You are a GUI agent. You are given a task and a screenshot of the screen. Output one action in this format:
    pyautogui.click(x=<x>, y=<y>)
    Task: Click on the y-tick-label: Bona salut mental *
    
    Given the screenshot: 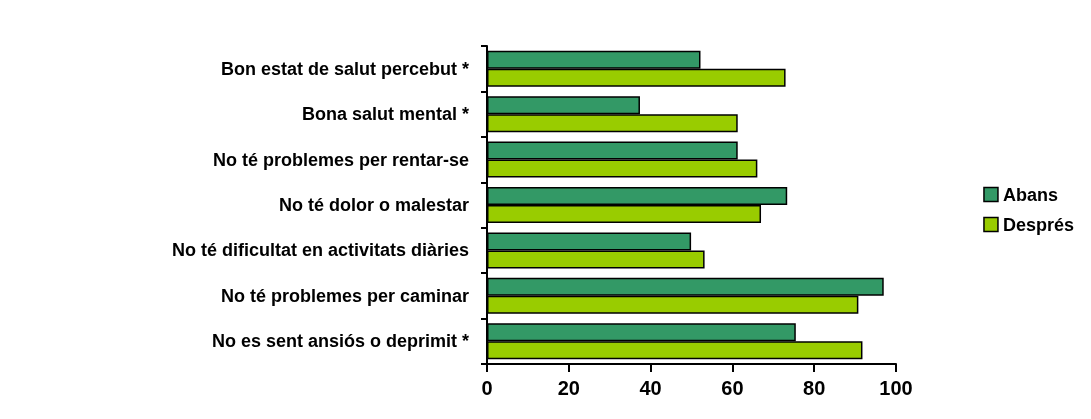 What is the action you would take?
    pyautogui.click(x=385, y=114)
    